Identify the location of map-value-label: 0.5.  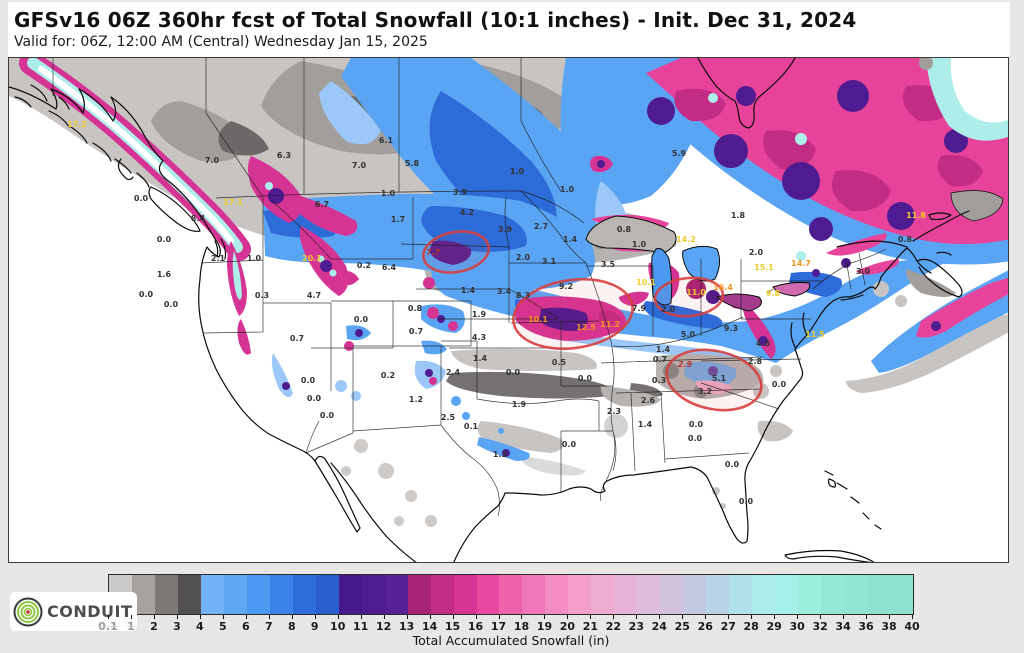
(559, 362).